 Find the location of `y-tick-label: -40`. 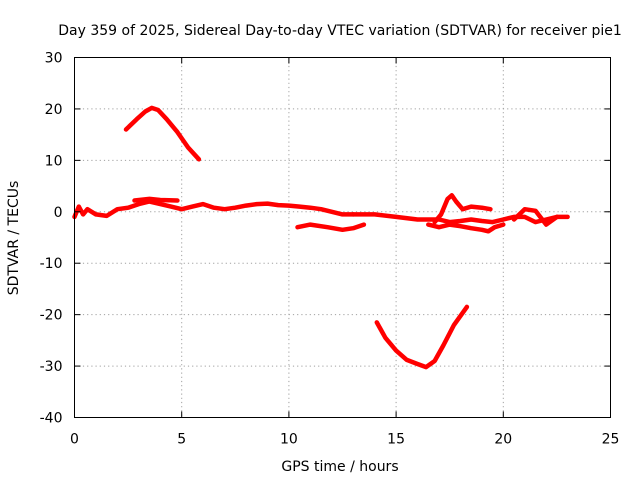

y-tick-label: -40 is located at coordinates (51, 419).